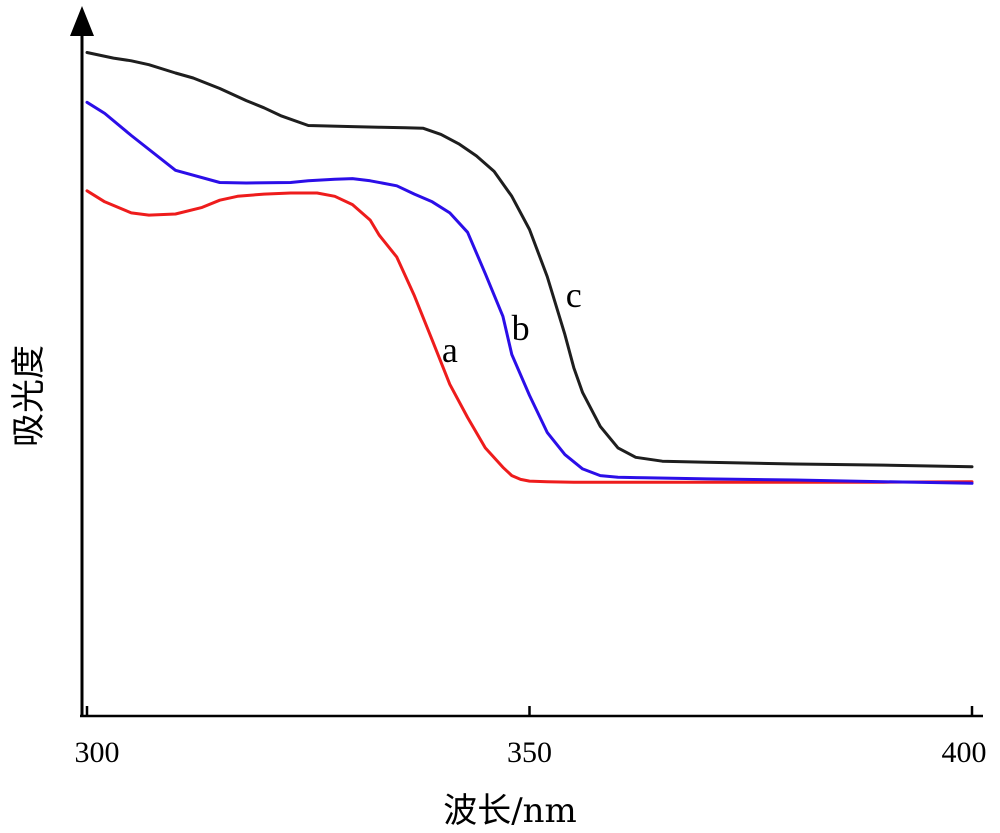 The image size is (1000, 833). Describe the element at coordinates (510, 811) in the screenshot. I see `x-axis-label: 波长/nm` at that location.